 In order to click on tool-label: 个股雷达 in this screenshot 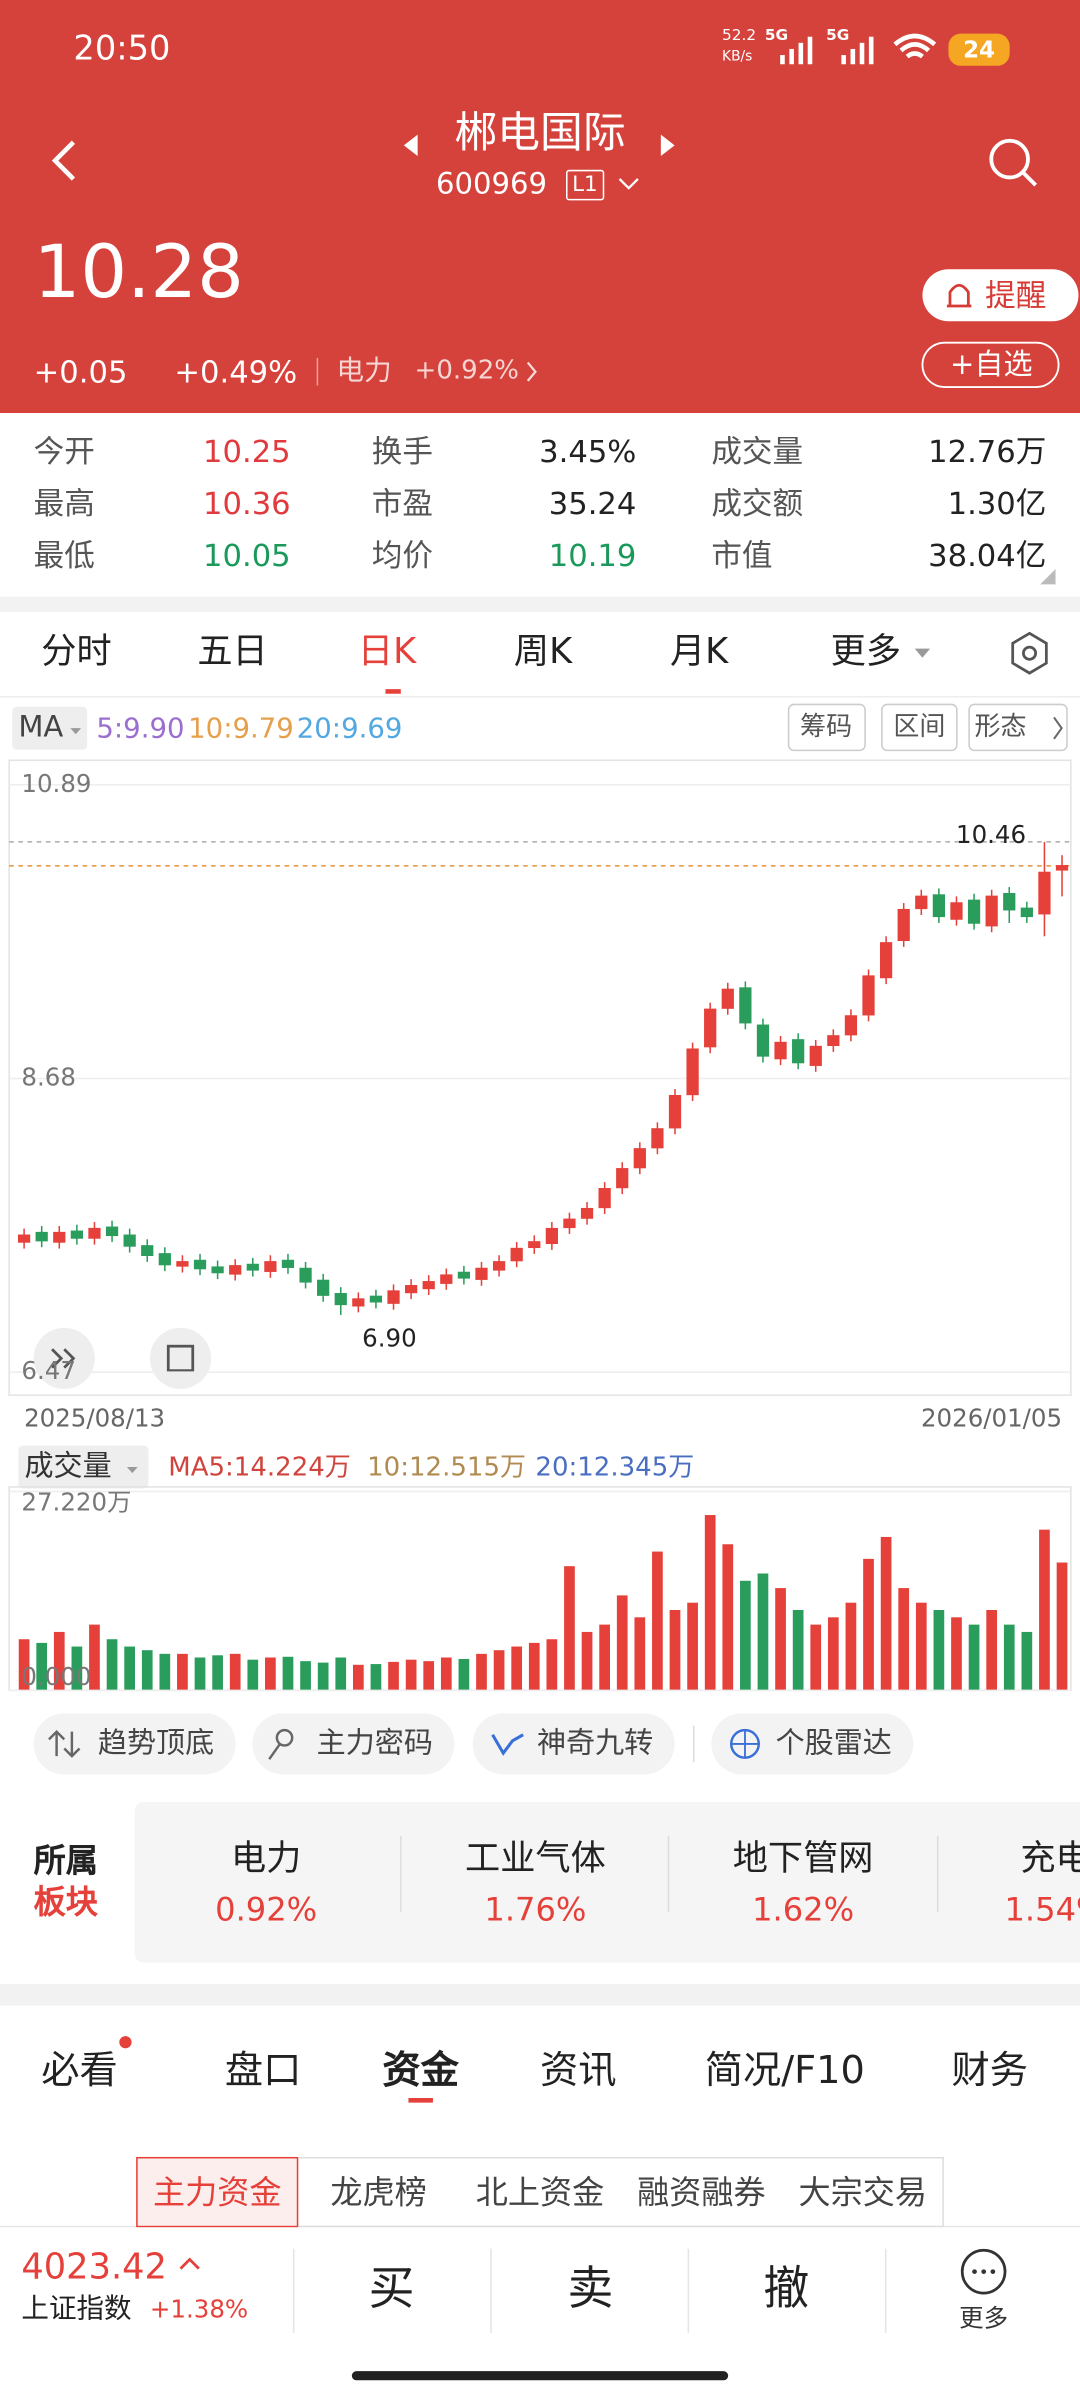, I will do `click(833, 1743)`.